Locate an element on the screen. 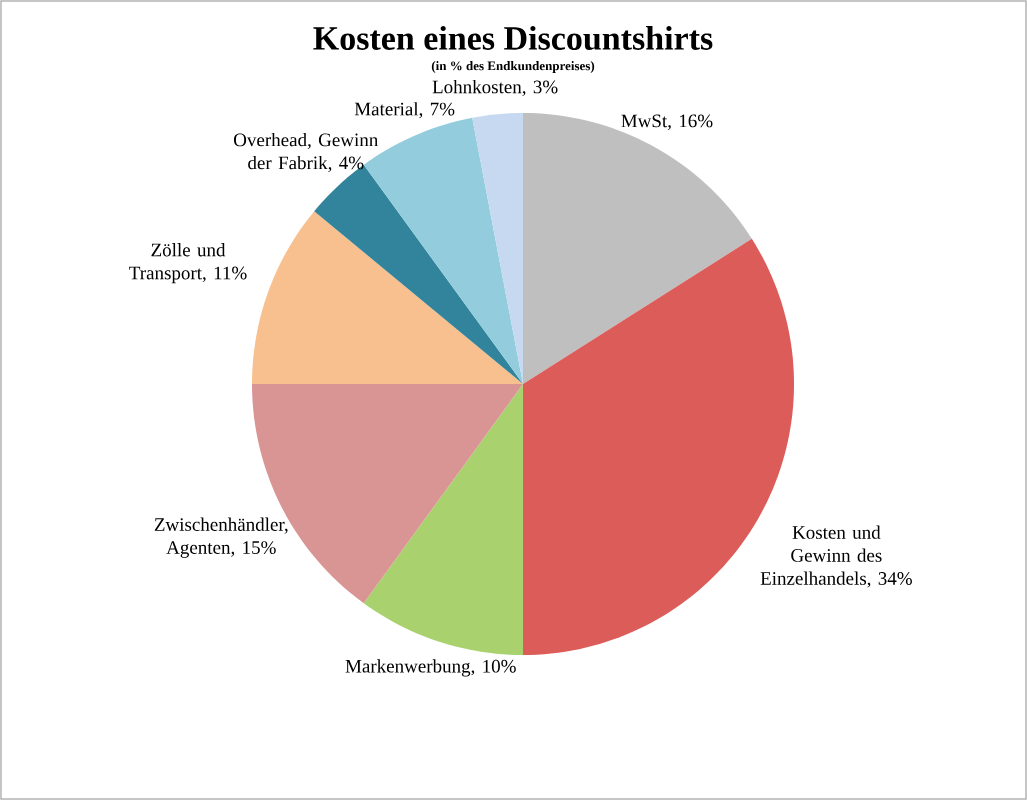 The width and height of the screenshot is (1027, 800). chart-subtitle: (in % des Endkundenpreises) is located at coordinates (513, 67).